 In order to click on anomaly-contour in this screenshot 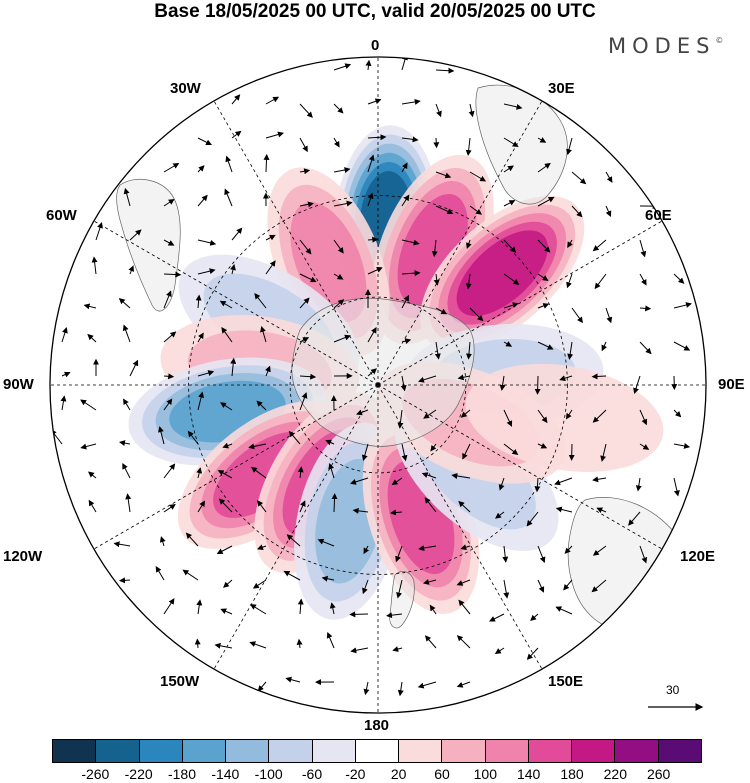, I will do `click(564, 417)`.